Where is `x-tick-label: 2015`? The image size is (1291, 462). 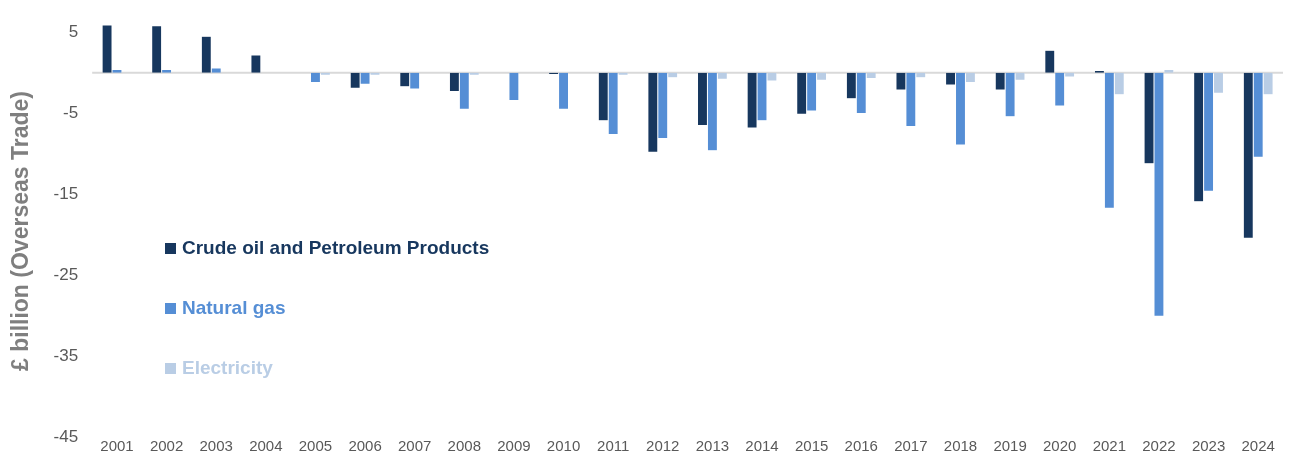
x-tick-label: 2015 is located at coordinates (811, 445).